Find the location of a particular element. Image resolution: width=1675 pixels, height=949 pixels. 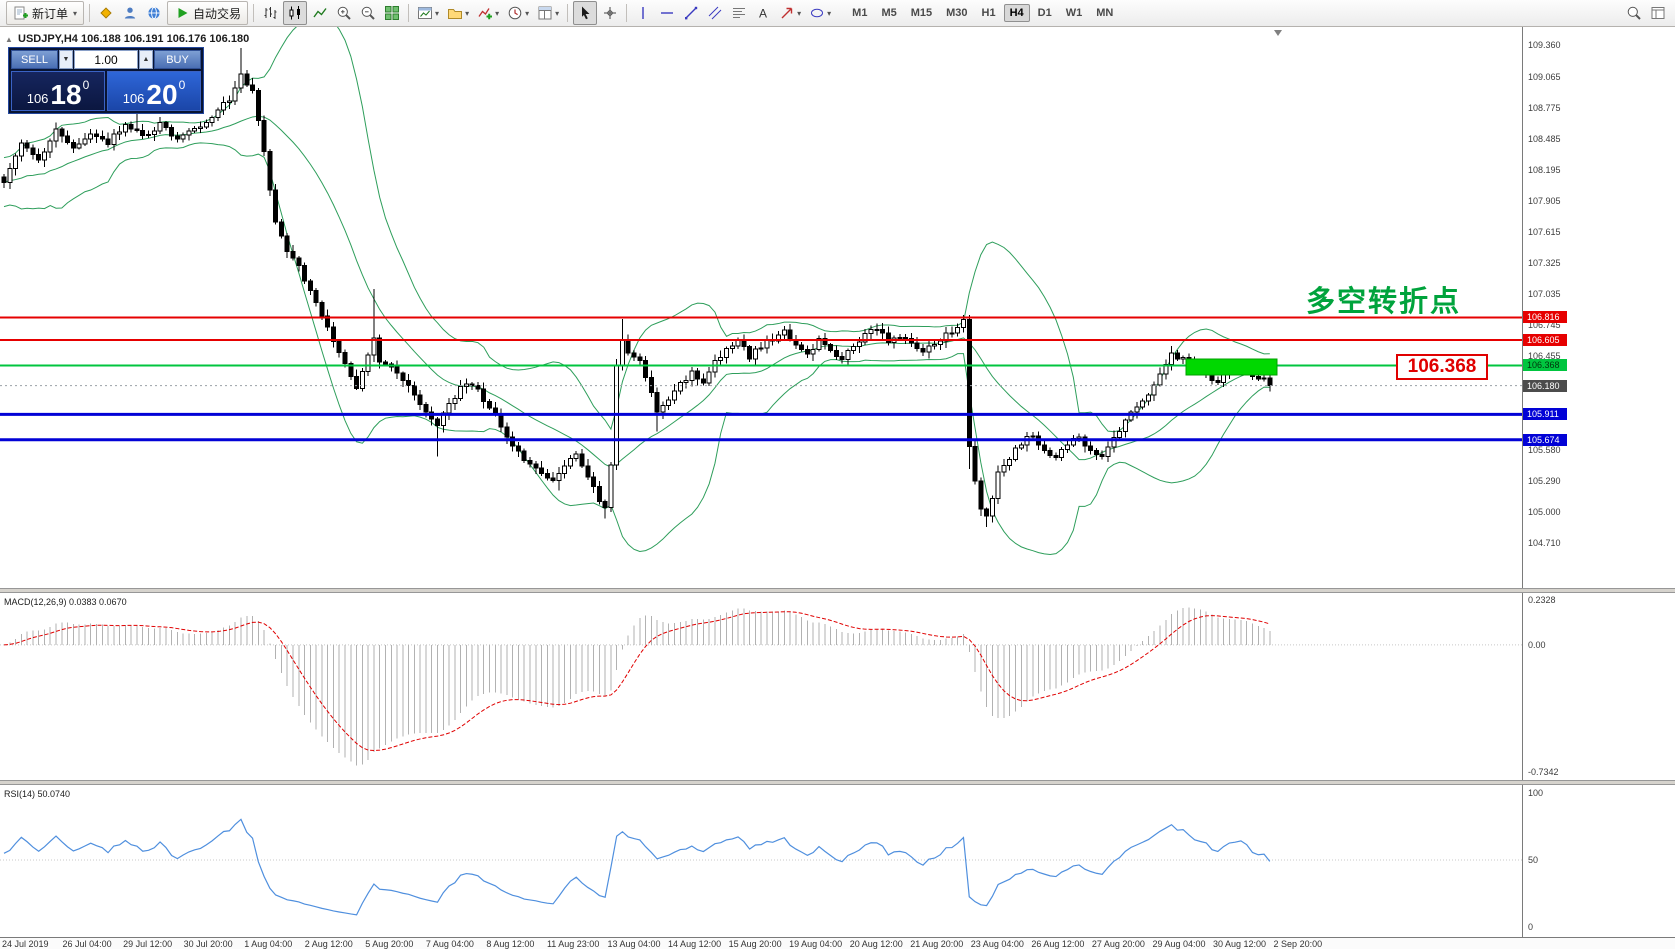

volume-decrease-button: ▼ is located at coordinates (66, 59).